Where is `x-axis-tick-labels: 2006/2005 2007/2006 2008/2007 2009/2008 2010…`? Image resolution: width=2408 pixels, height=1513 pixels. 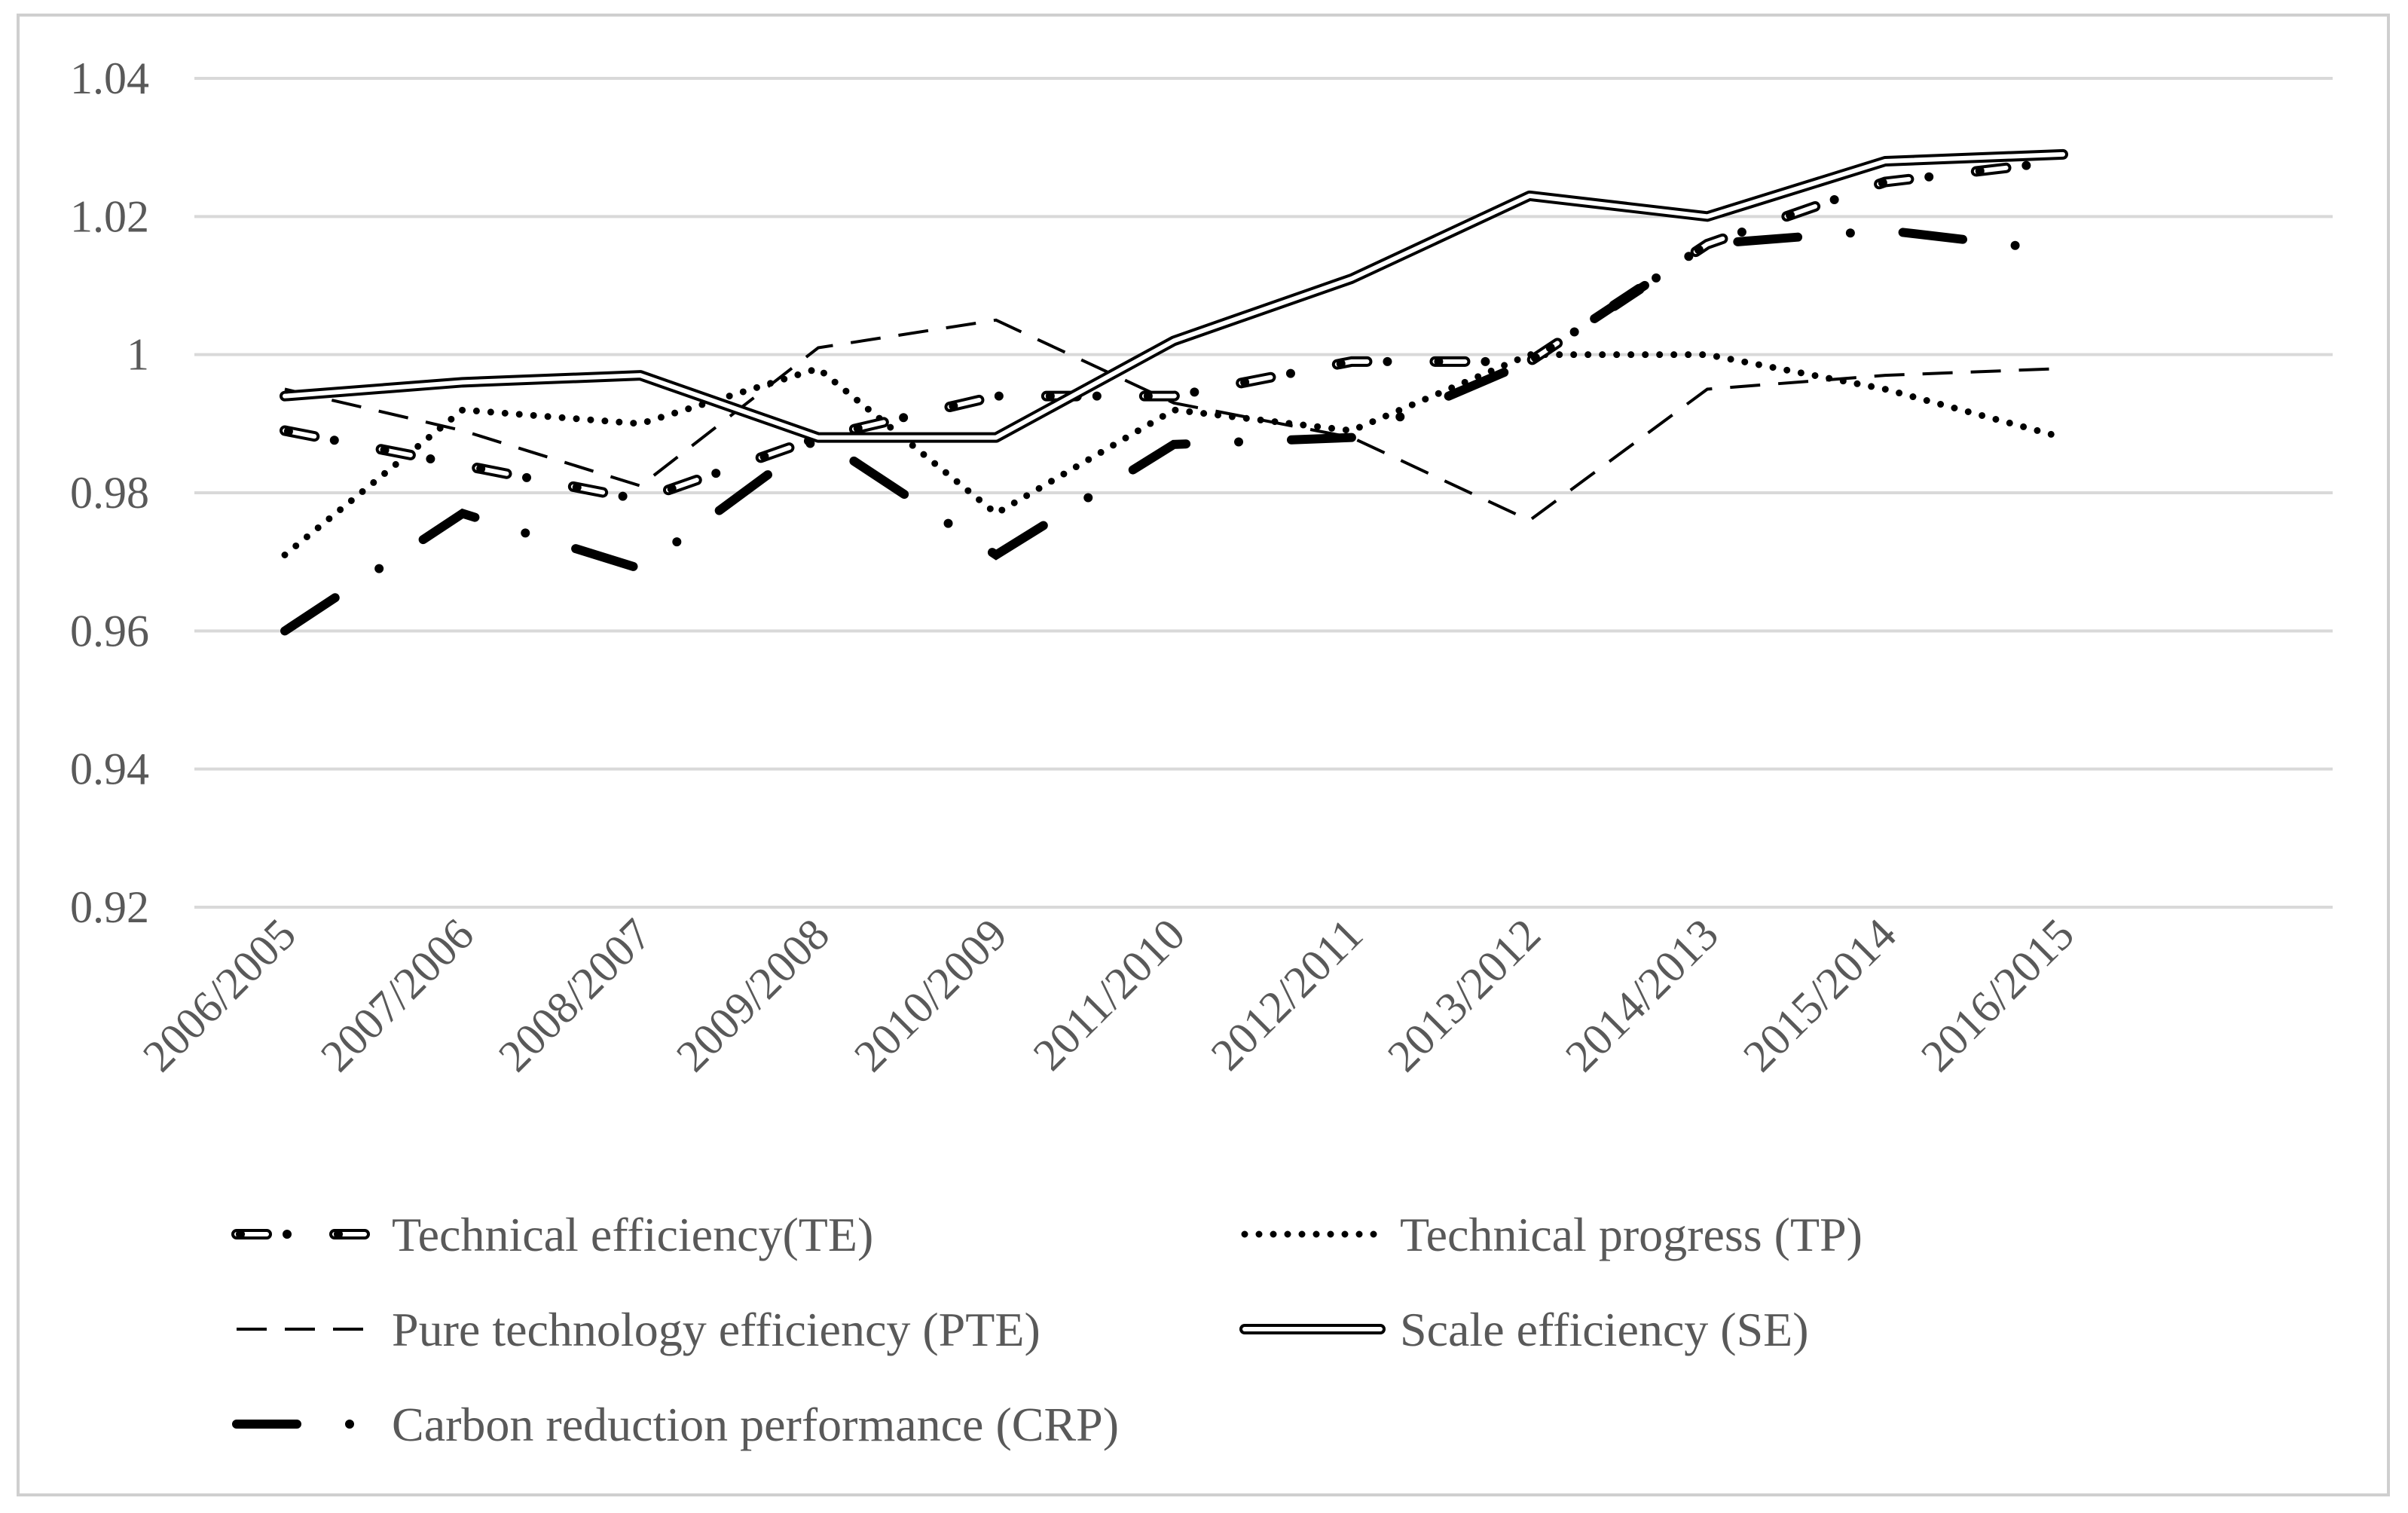 x-axis-tick-labels: 2006/2005 2007/2006 2008/2007 2009/2008 2010… is located at coordinates (1108, 995).